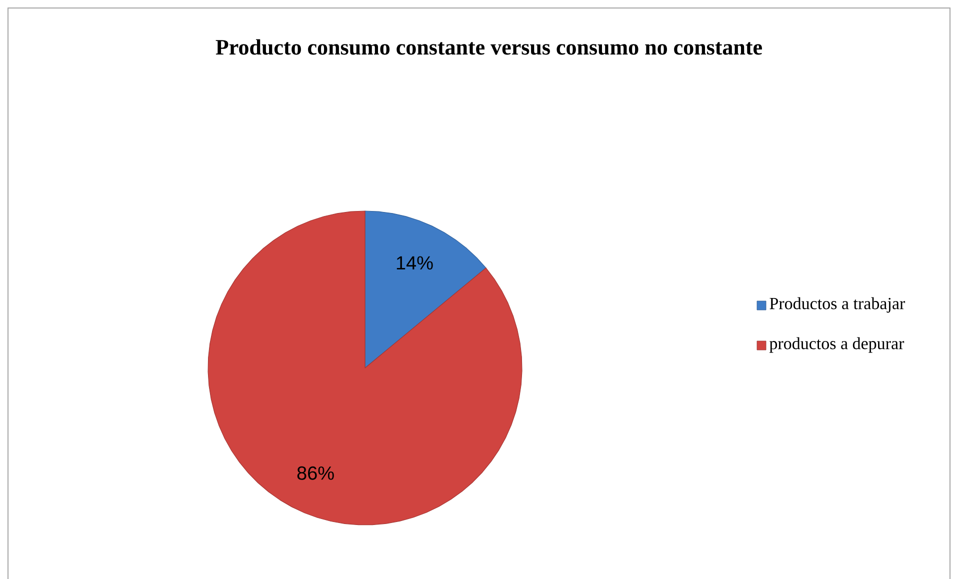  What do you see at coordinates (836, 344) in the screenshot?
I see `legend-label: productos a depurar` at bounding box center [836, 344].